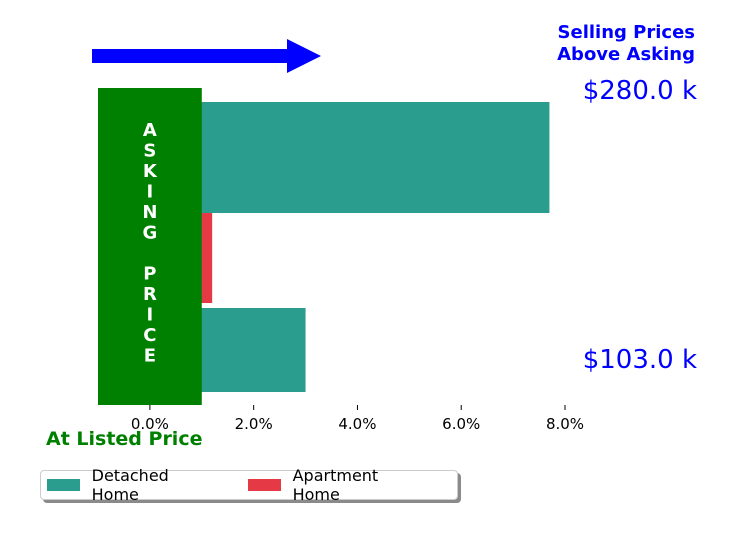 This screenshot has width=738, height=541. I want to click on x-tick-label: 2.0%, so click(254, 424).